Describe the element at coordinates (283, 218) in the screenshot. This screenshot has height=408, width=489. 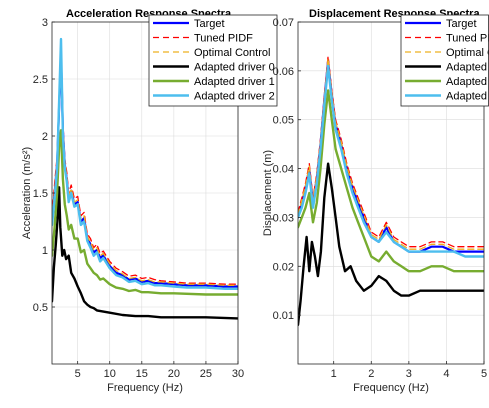
I see `y-tick-label: 0.03` at that location.